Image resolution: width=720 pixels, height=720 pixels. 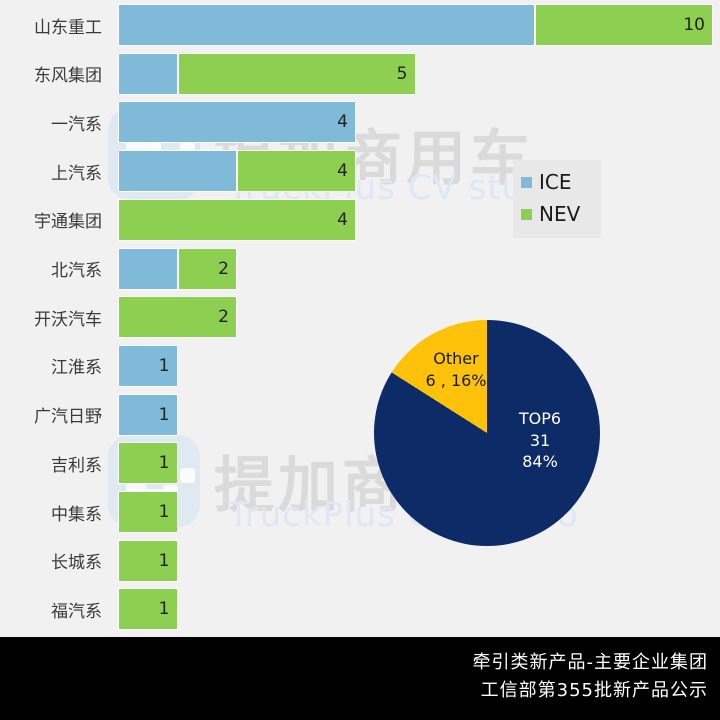 I want to click on bar-row: 福汽系 1, so click(x=360, y=609).